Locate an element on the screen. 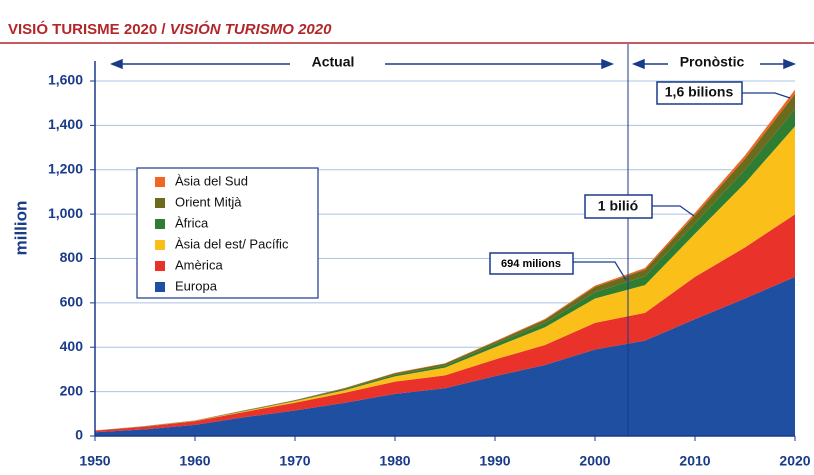 The height and width of the screenshot is (475, 814). x-tick-label: 1950 is located at coordinates (94, 461).